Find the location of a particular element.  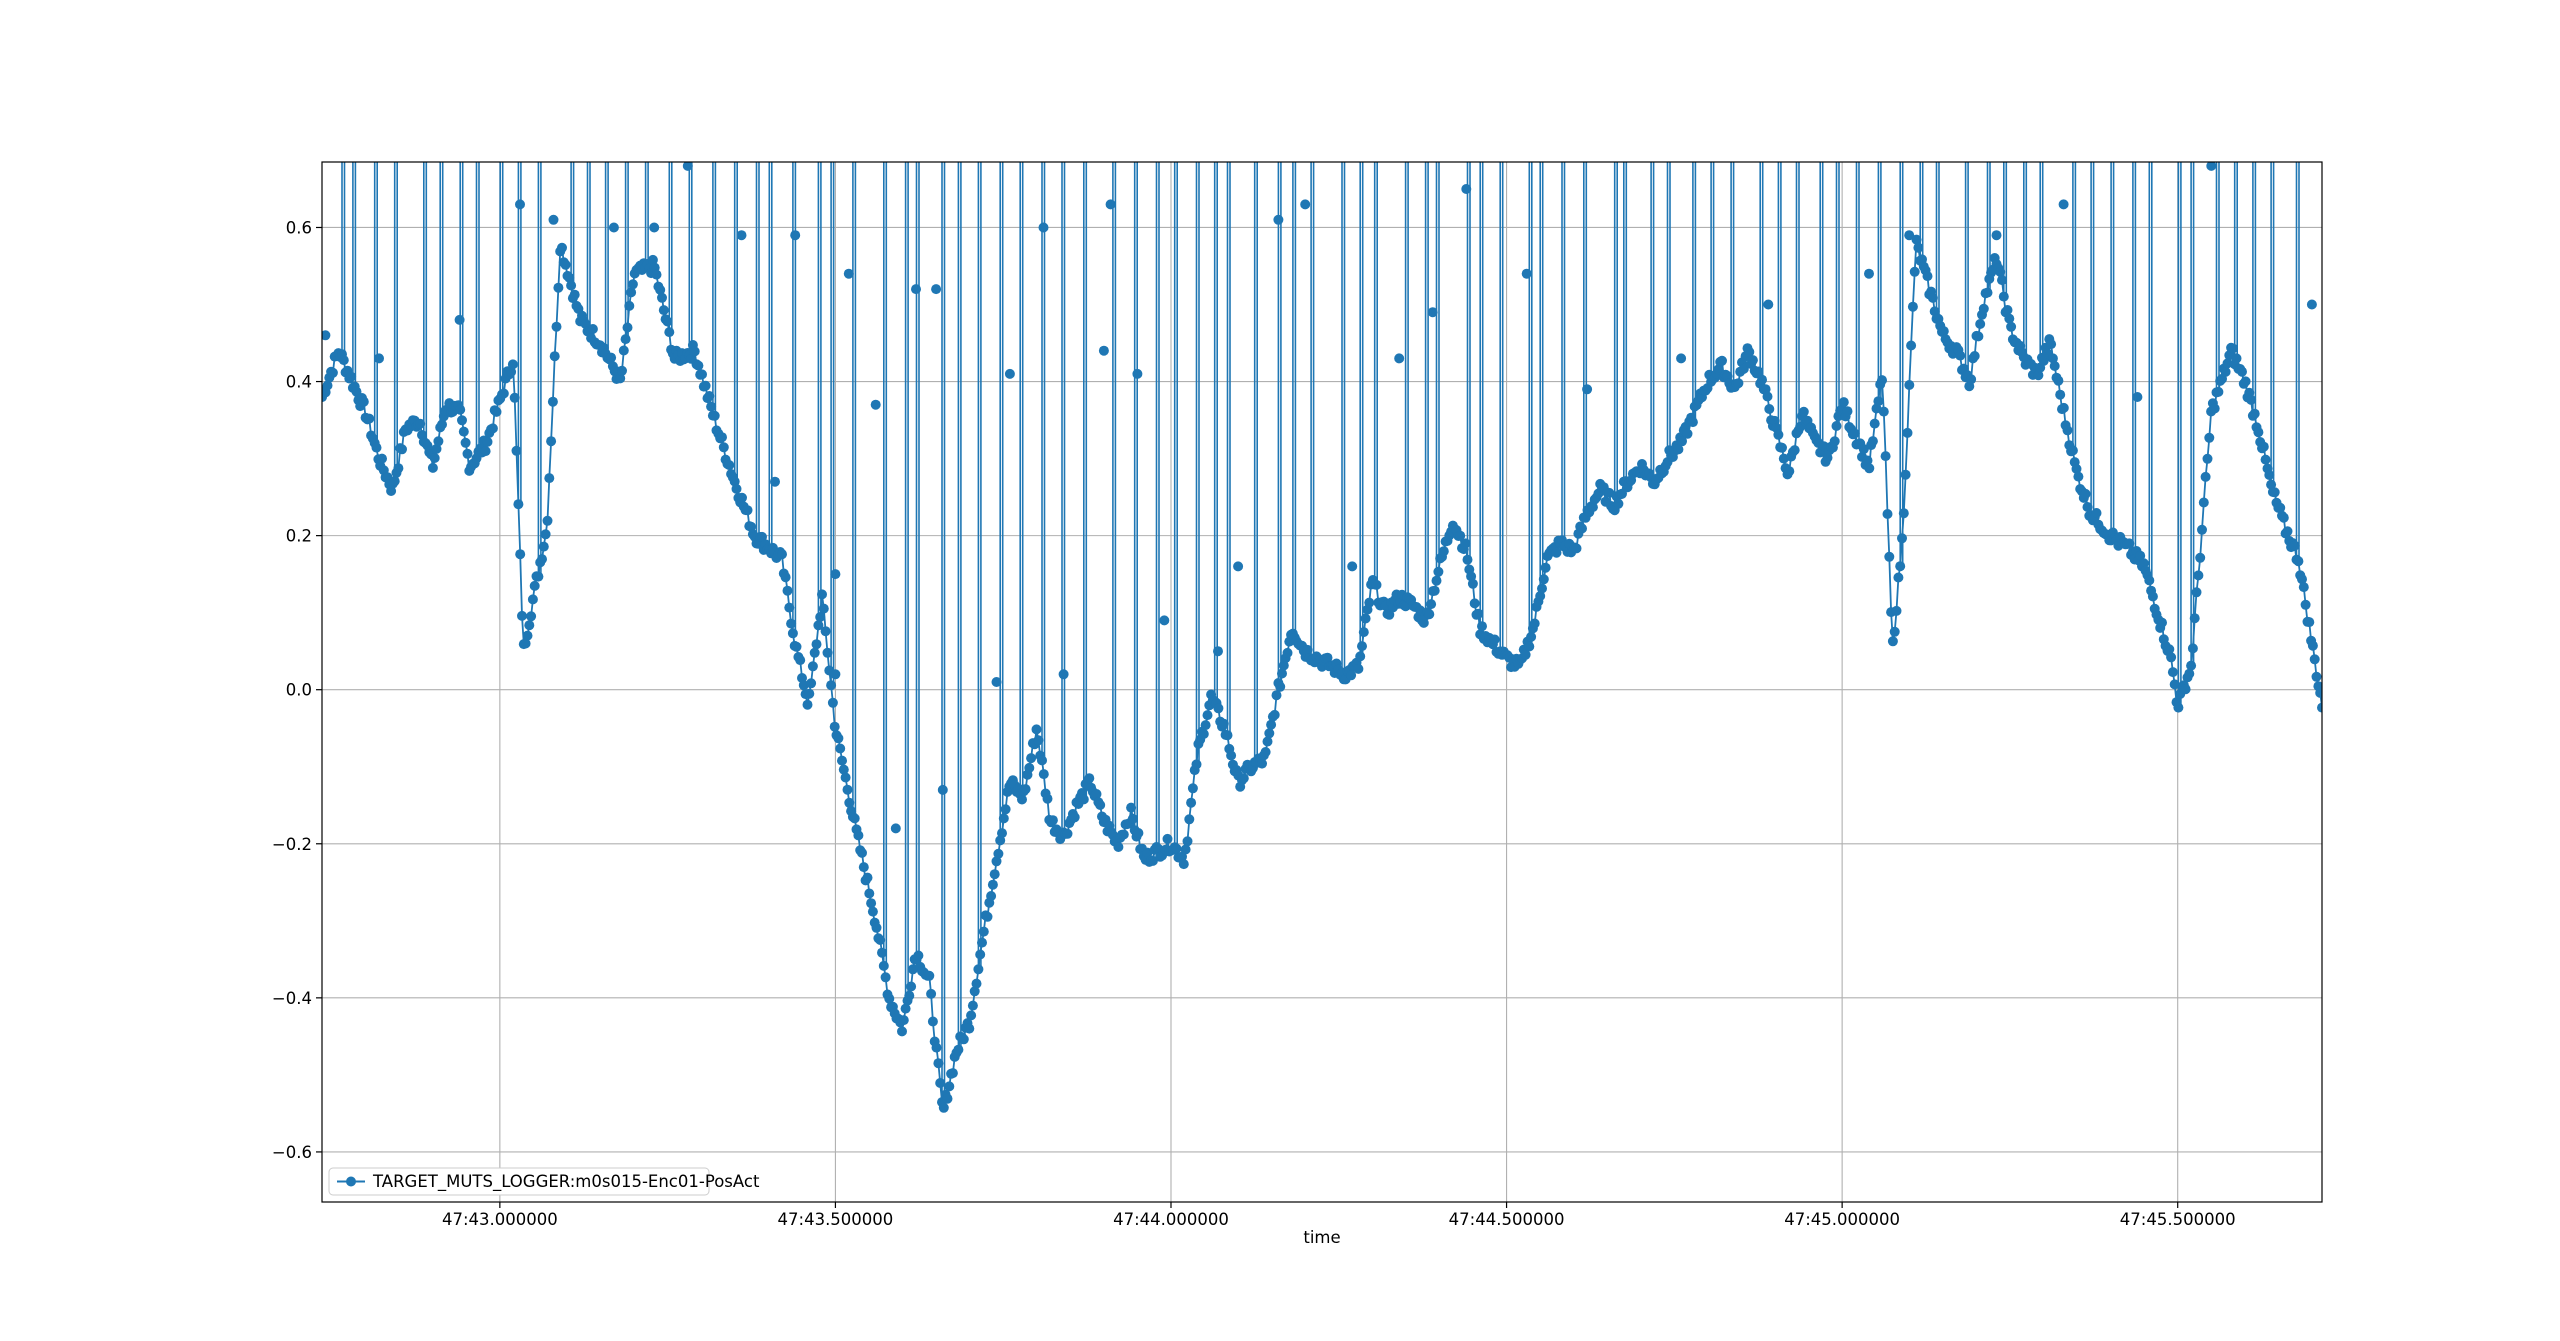

x-tick-label: 47:44.500000 is located at coordinates (1507, 1219).